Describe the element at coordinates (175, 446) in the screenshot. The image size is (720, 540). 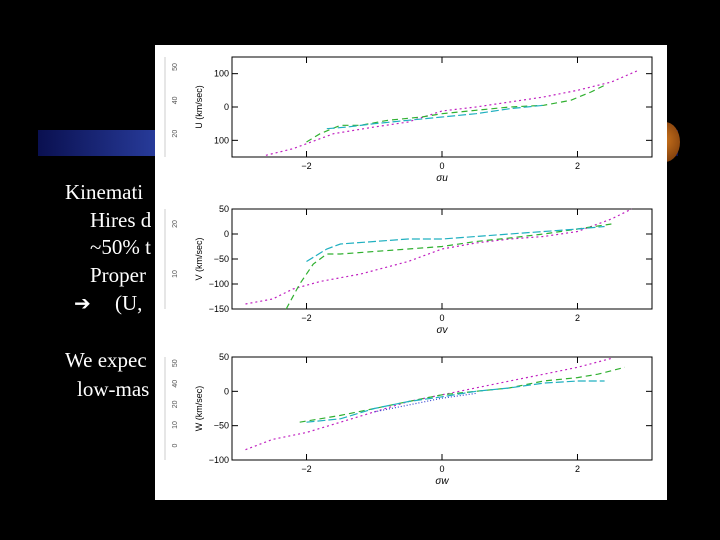
I see `cumulative-tick-label: 0` at that location.